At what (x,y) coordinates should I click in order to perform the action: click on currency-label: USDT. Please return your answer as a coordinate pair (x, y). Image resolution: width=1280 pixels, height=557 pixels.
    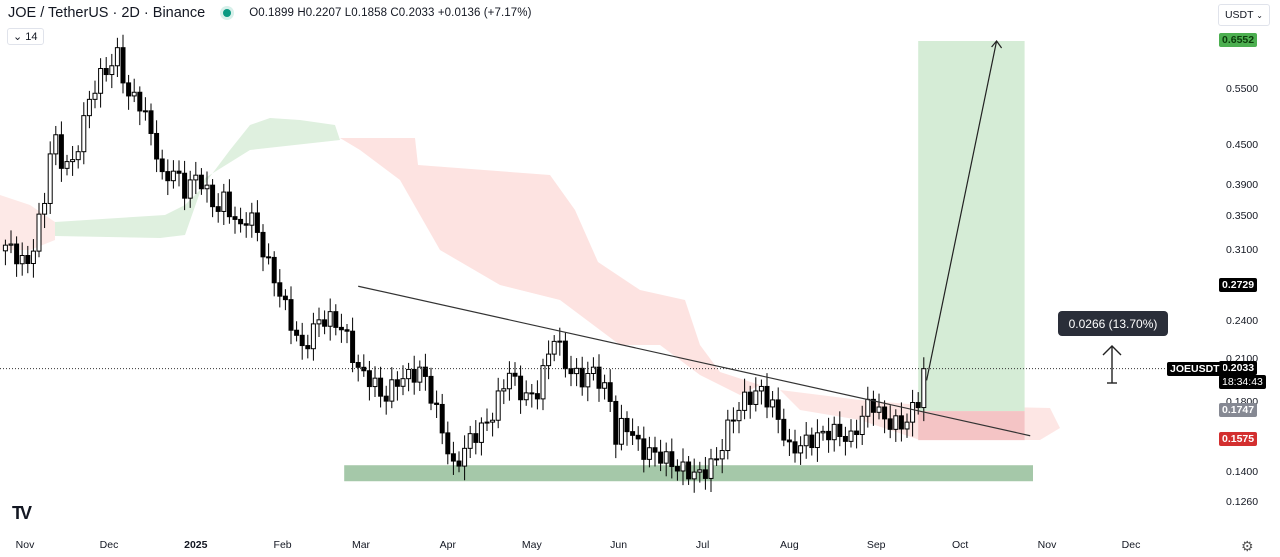
    Looking at the image, I should click on (1239, 15).